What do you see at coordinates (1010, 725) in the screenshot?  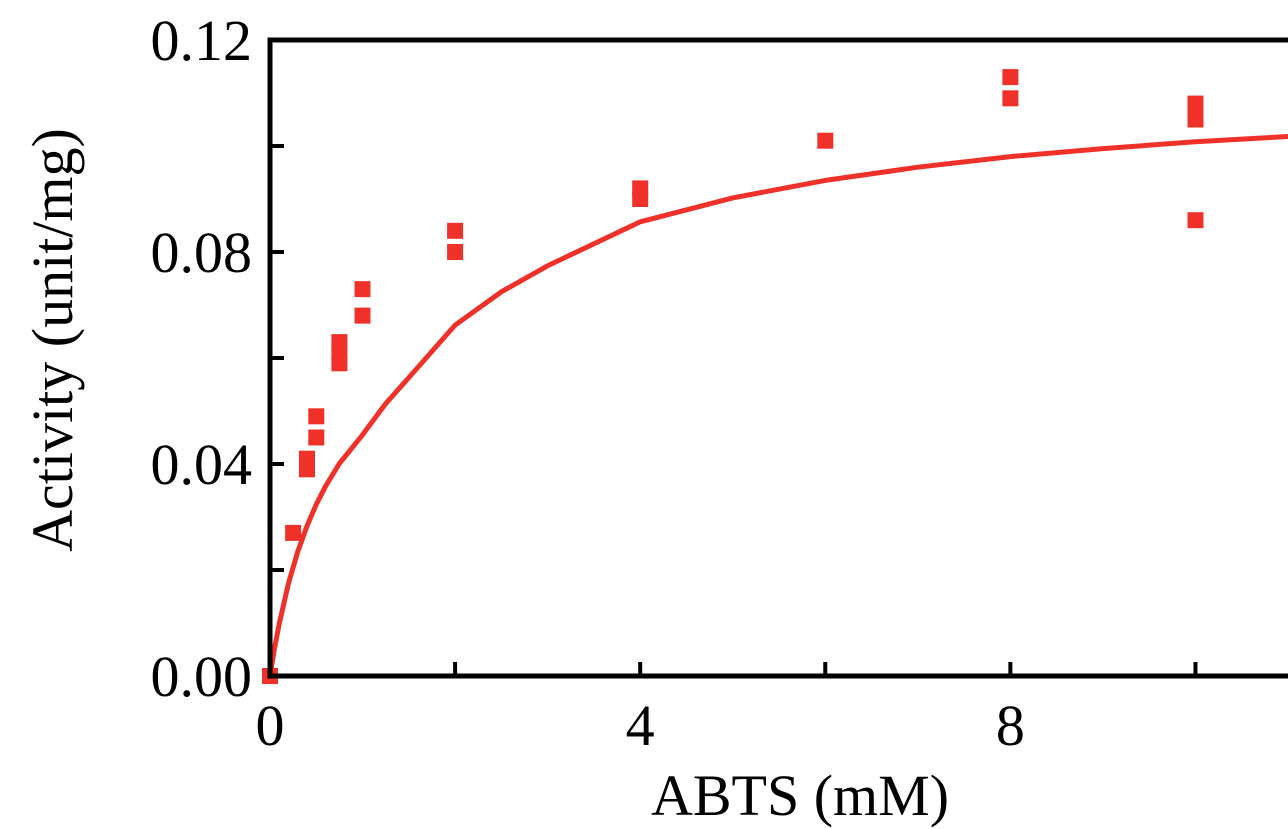 I see `x-tick-label-4: 8` at bounding box center [1010, 725].